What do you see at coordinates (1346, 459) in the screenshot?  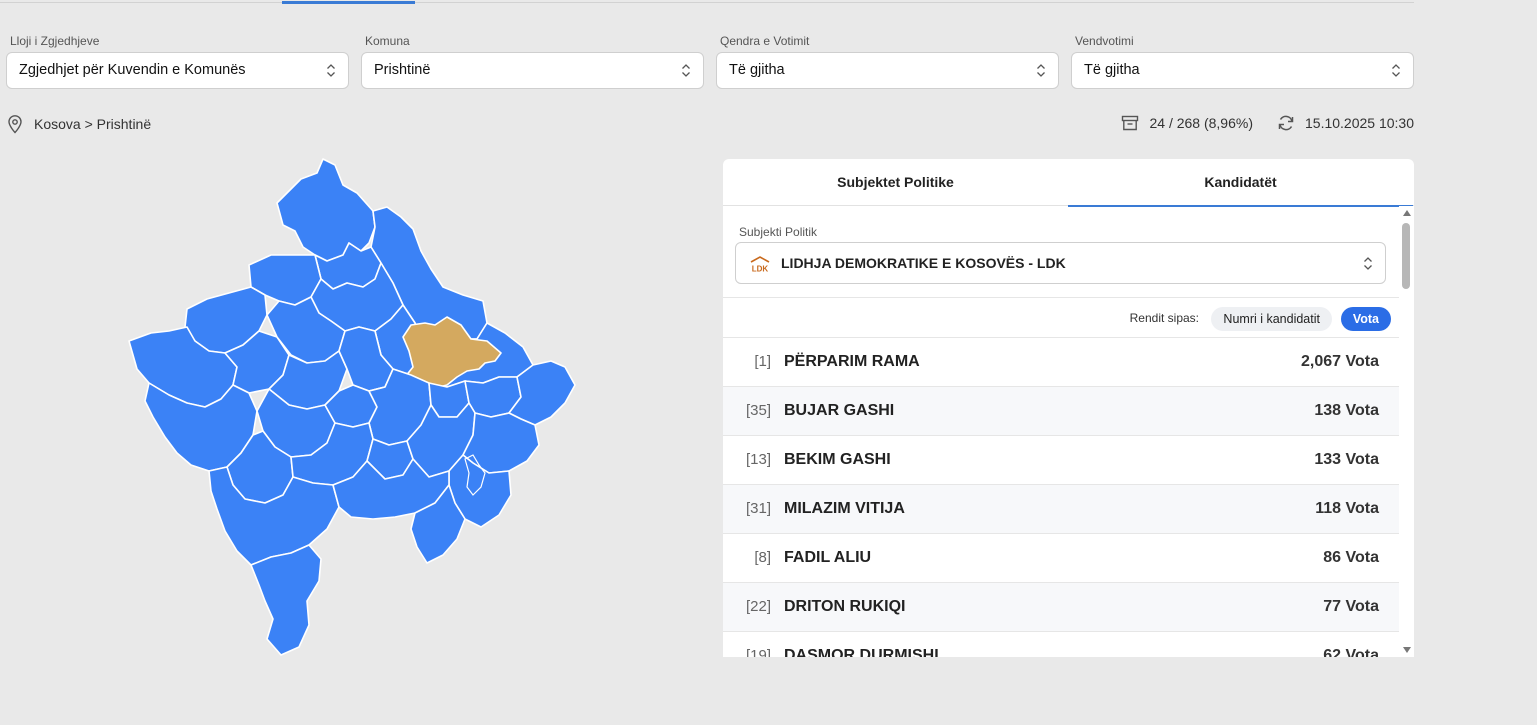 I see `candidate-votes: 133 Vota` at bounding box center [1346, 459].